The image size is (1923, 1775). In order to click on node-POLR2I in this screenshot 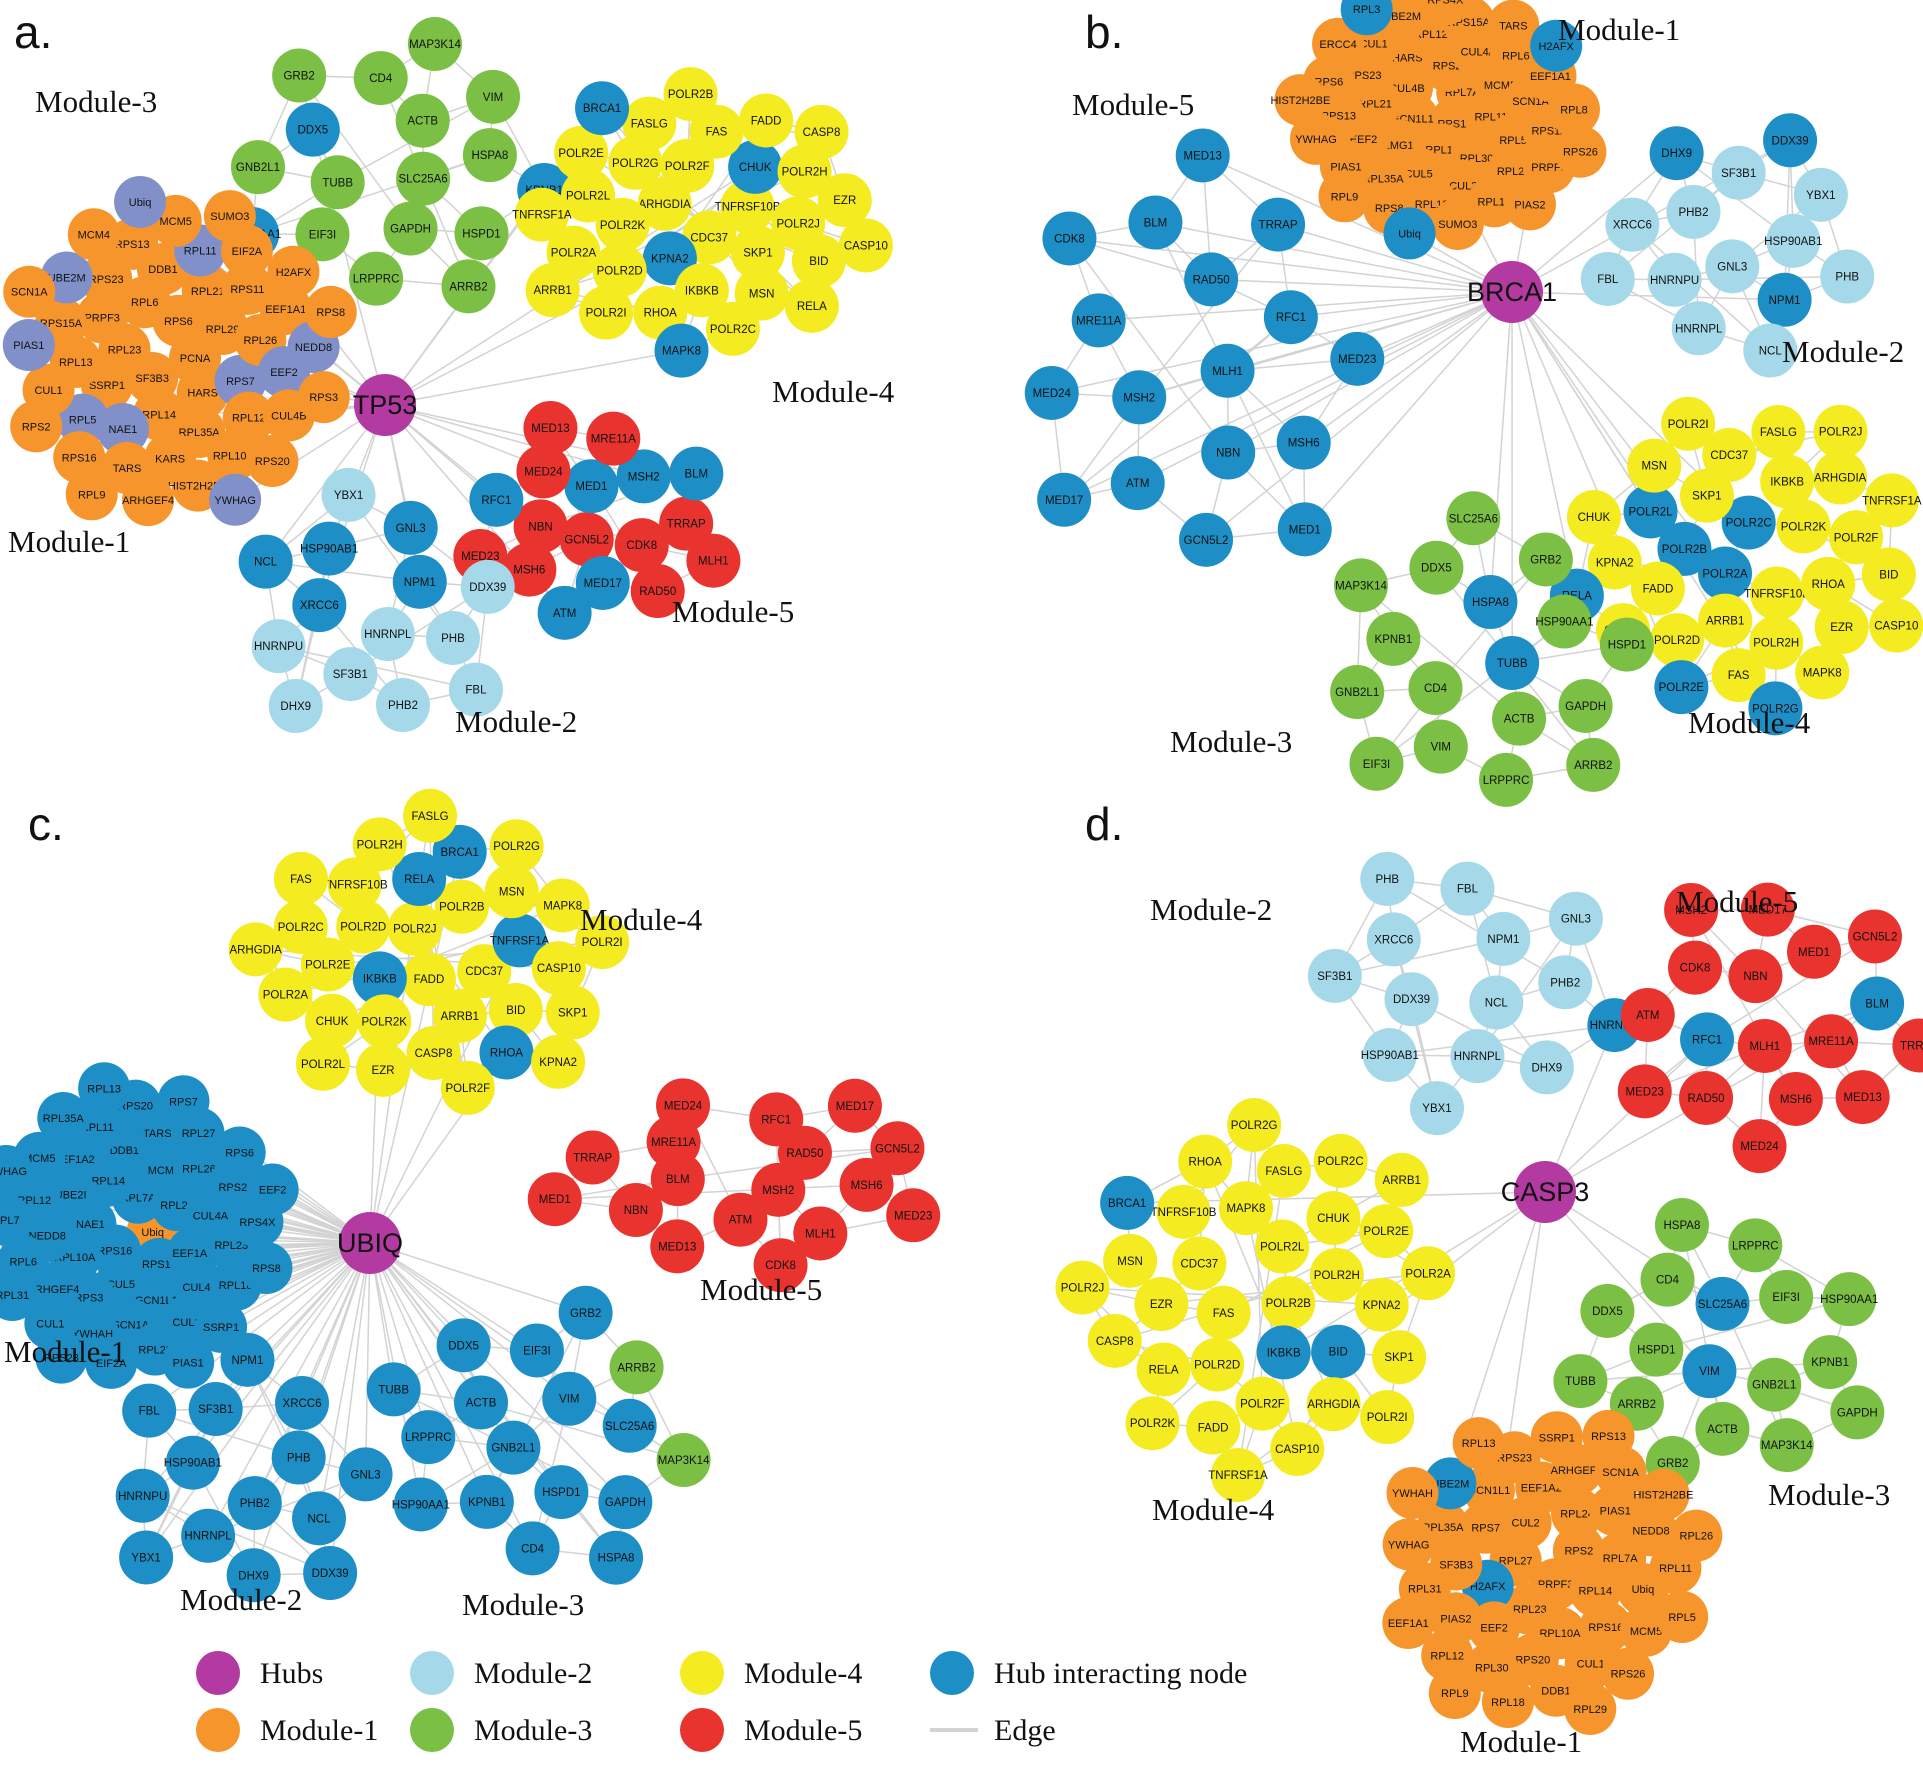, I will do `click(602, 942)`.